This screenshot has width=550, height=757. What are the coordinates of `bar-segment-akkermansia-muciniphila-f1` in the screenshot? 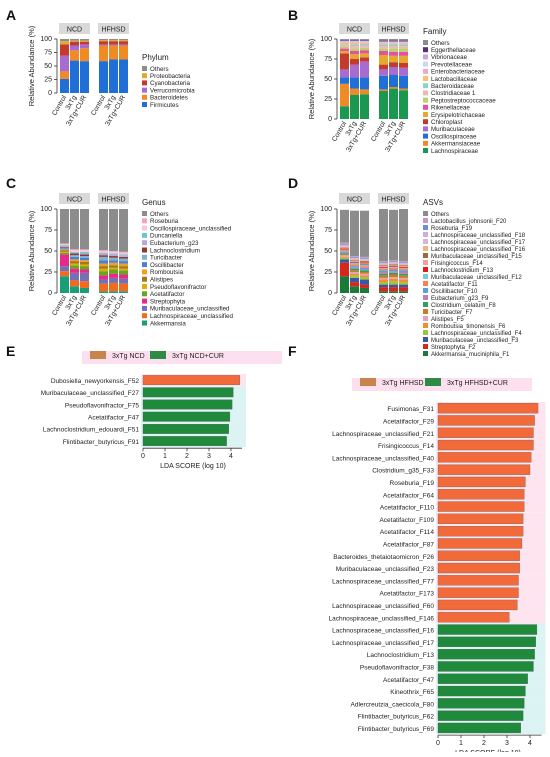 It's located at (383, 292).